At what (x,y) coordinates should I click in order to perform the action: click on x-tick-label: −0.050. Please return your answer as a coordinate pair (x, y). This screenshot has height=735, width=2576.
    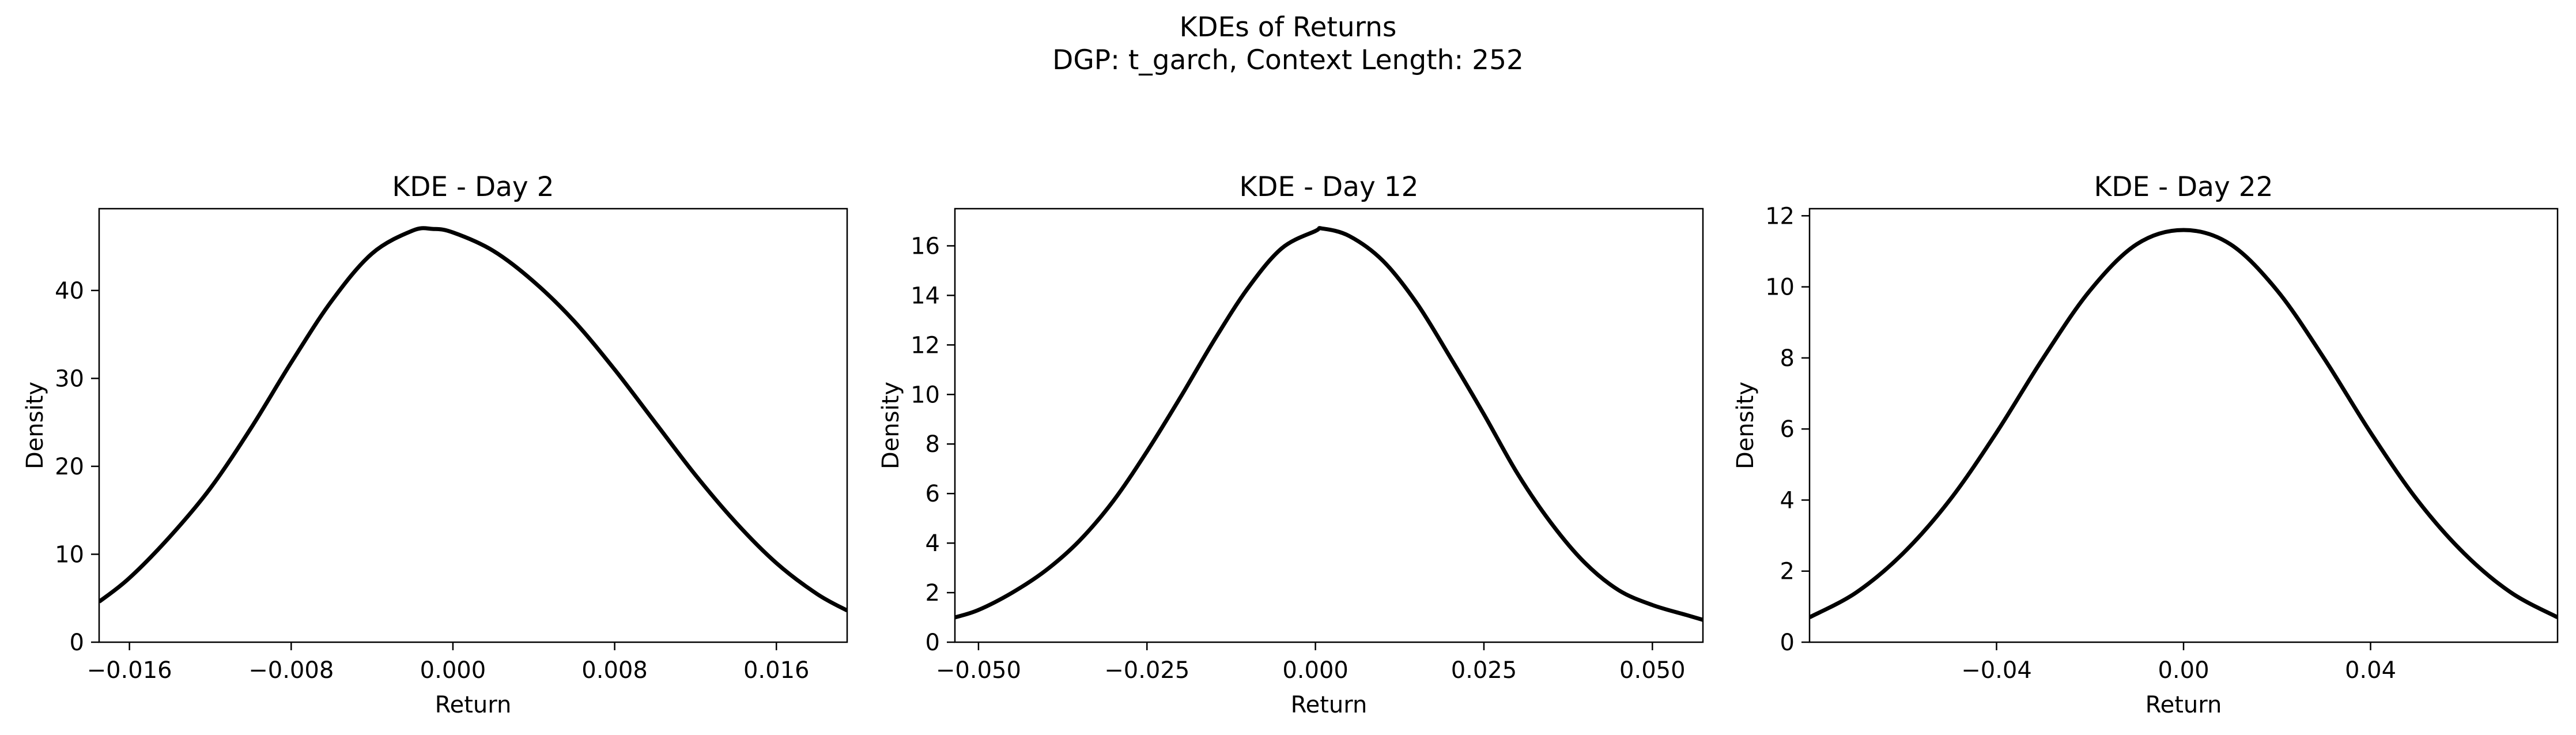
    Looking at the image, I should click on (978, 670).